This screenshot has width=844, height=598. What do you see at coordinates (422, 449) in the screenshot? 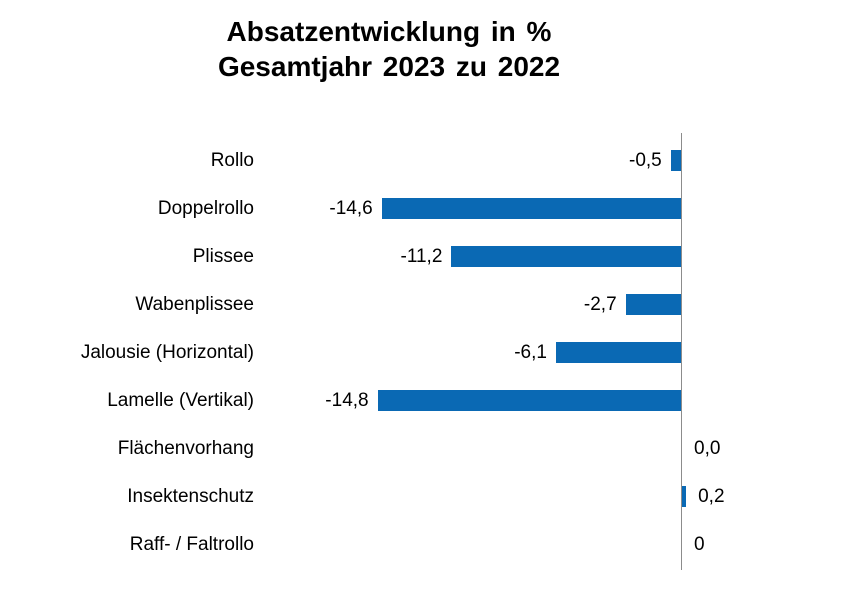
I see `chart-row: Flächenvorhang 0,0` at bounding box center [422, 449].